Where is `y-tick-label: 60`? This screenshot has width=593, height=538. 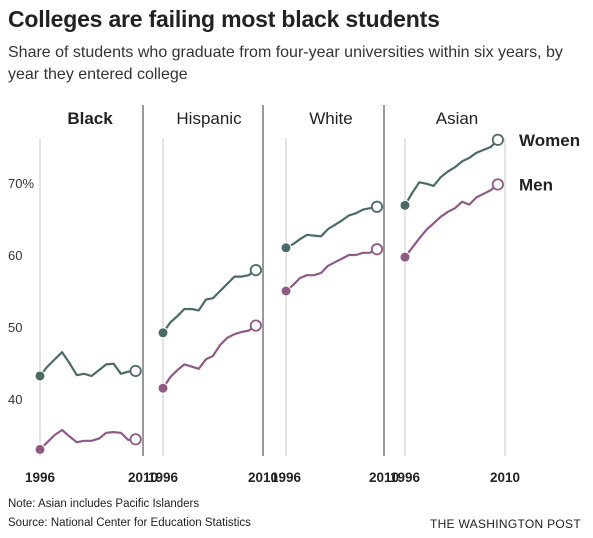 y-tick-label: 60 is located at coordinates (15, 255).